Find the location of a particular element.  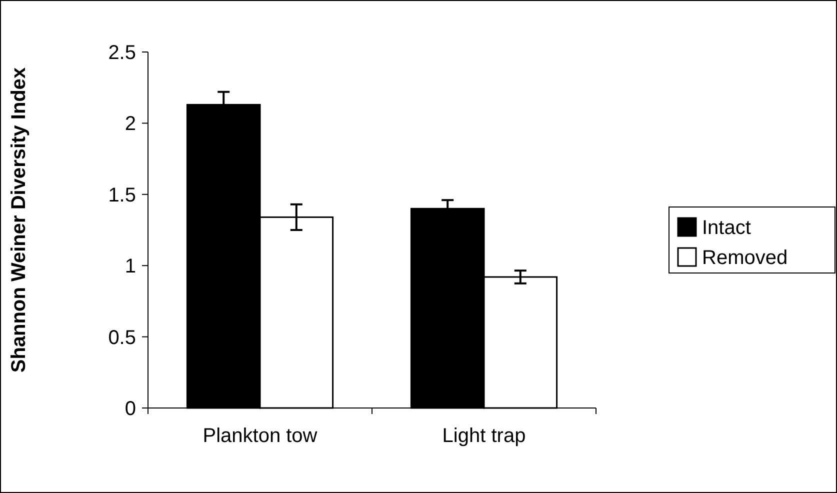

y-axis-title: Shannon Weiner Diversity Index is located at coordinates (19, 220).